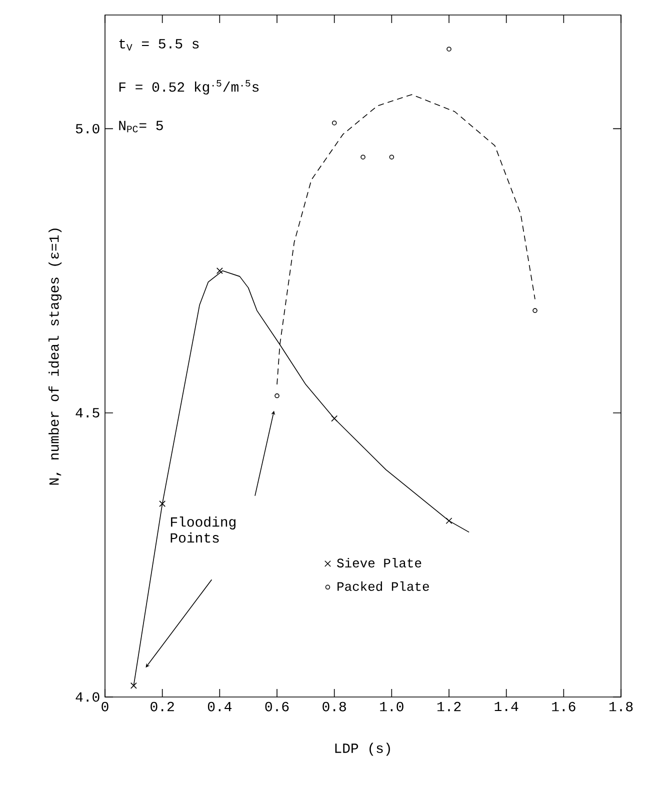 The height and width of the screenshot is (791, 647). I want to click on x-tick-label: 1.0, so click(392, 707).